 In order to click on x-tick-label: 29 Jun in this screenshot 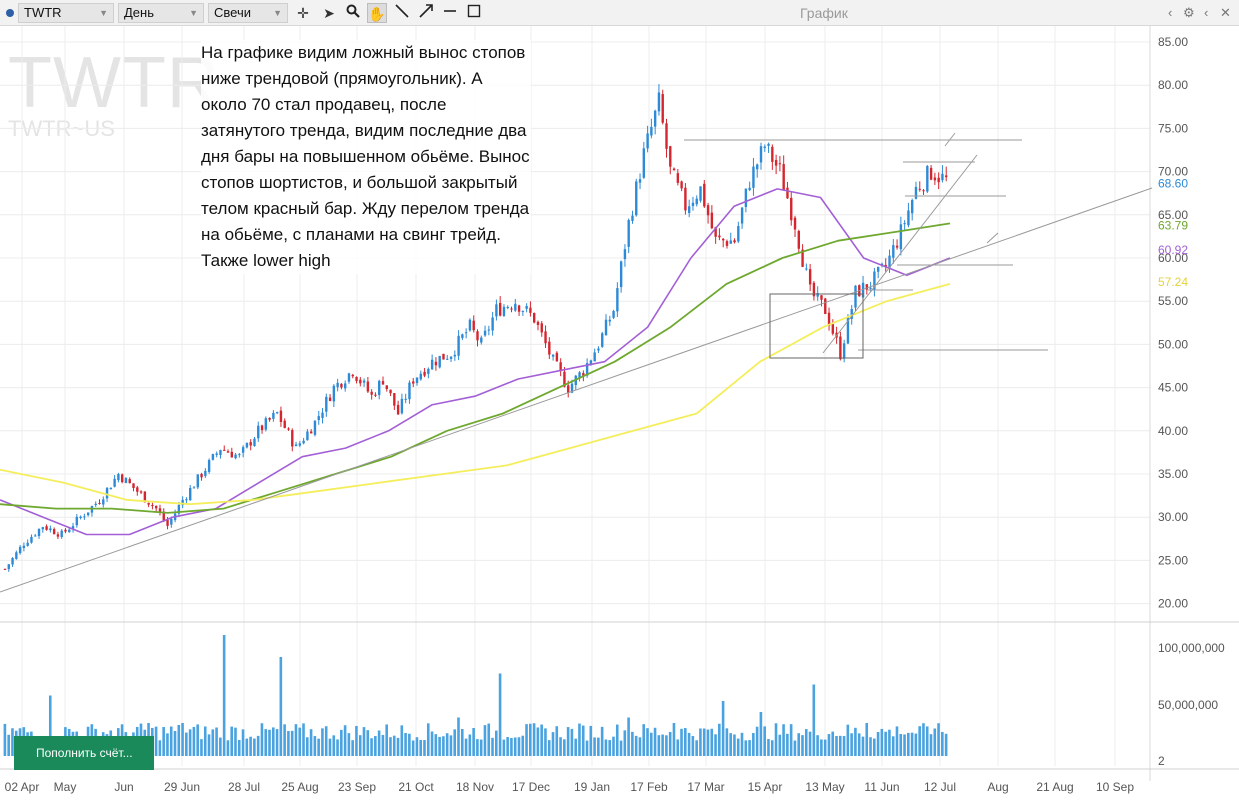, I will do `click(182, 787)`.